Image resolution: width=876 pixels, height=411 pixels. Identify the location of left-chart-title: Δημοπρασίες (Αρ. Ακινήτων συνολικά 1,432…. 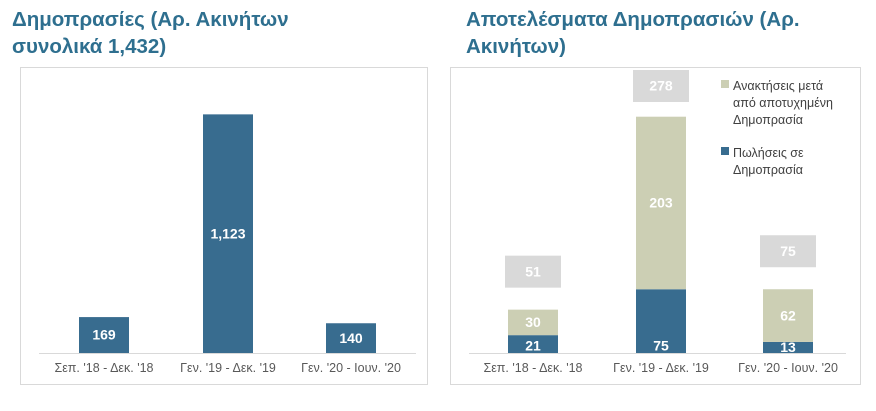
(150, 33).